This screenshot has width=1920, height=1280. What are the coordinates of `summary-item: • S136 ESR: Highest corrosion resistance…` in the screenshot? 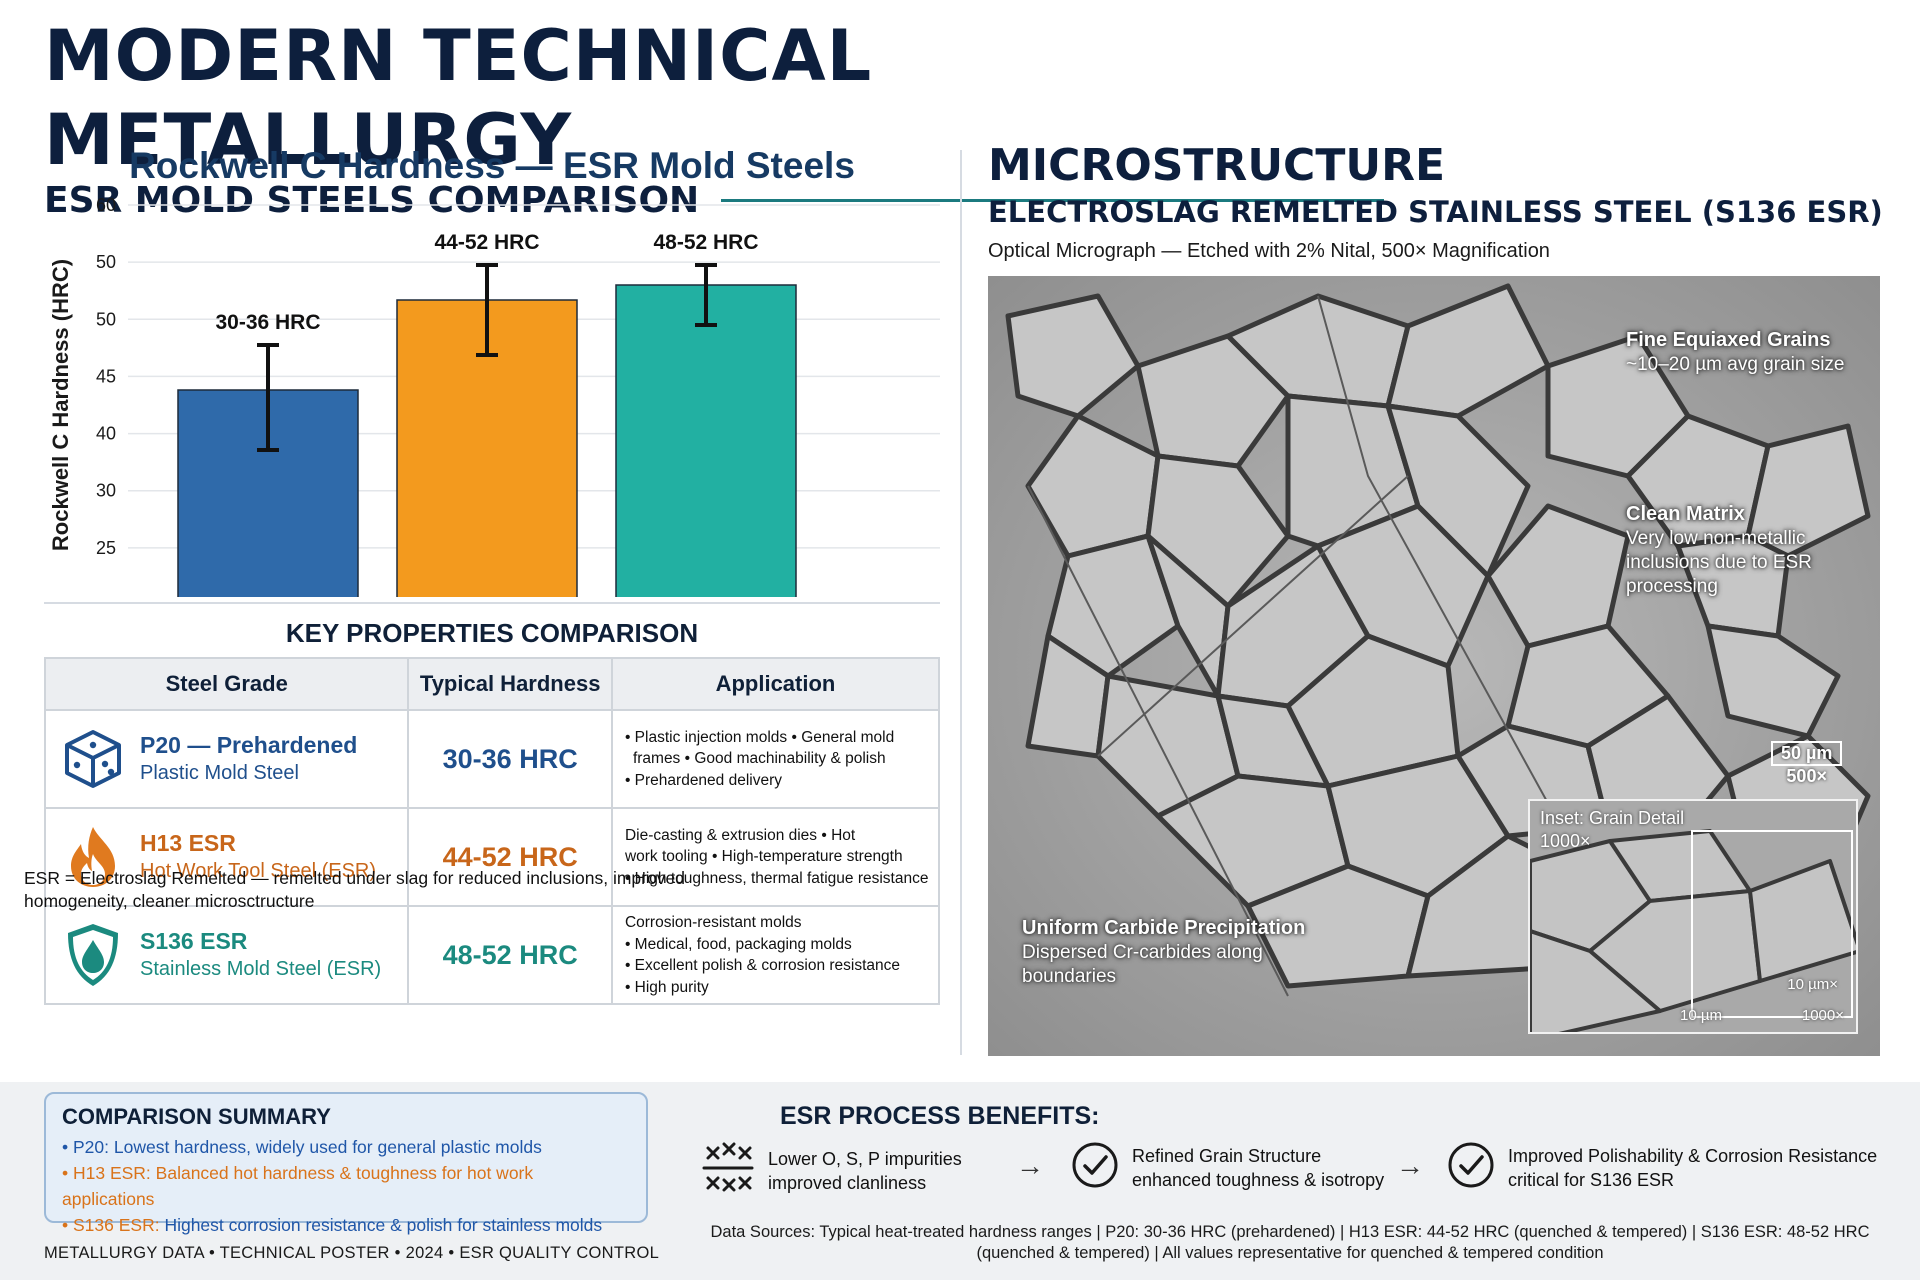 It's located at (346, 1225).